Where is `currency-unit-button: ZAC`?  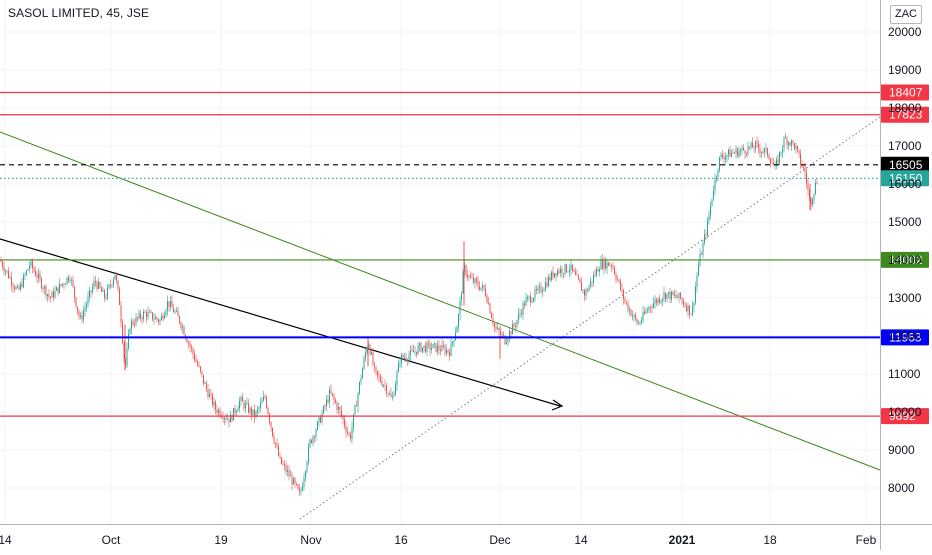
currency-unit-button: ZAC is located at coordinates (906, 14).